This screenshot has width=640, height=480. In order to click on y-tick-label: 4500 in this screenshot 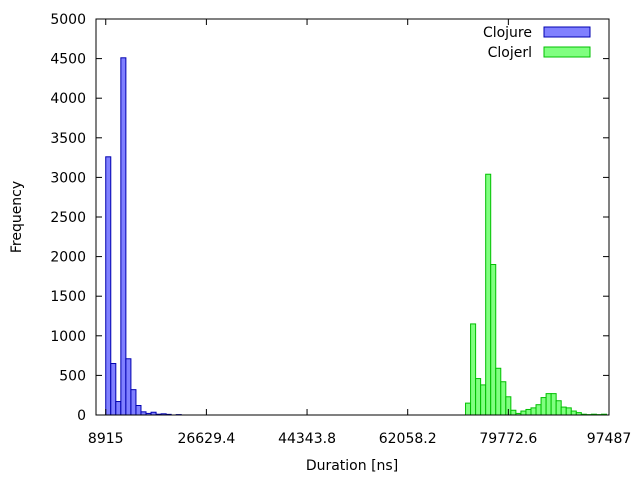, I will do `click(68, 60)`.